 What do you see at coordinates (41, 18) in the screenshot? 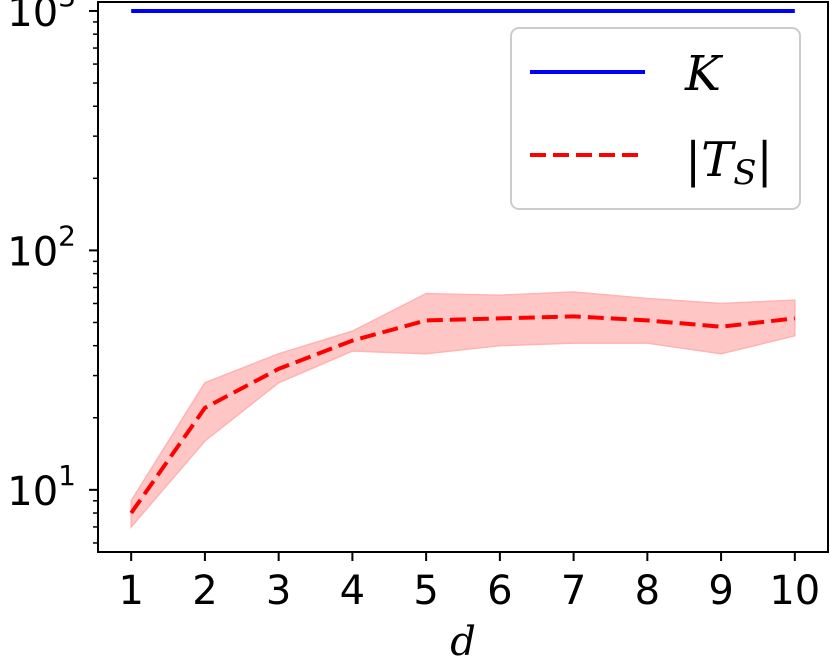
I see `y-tick-label-1000: 103` at bounding box center [41, 18].